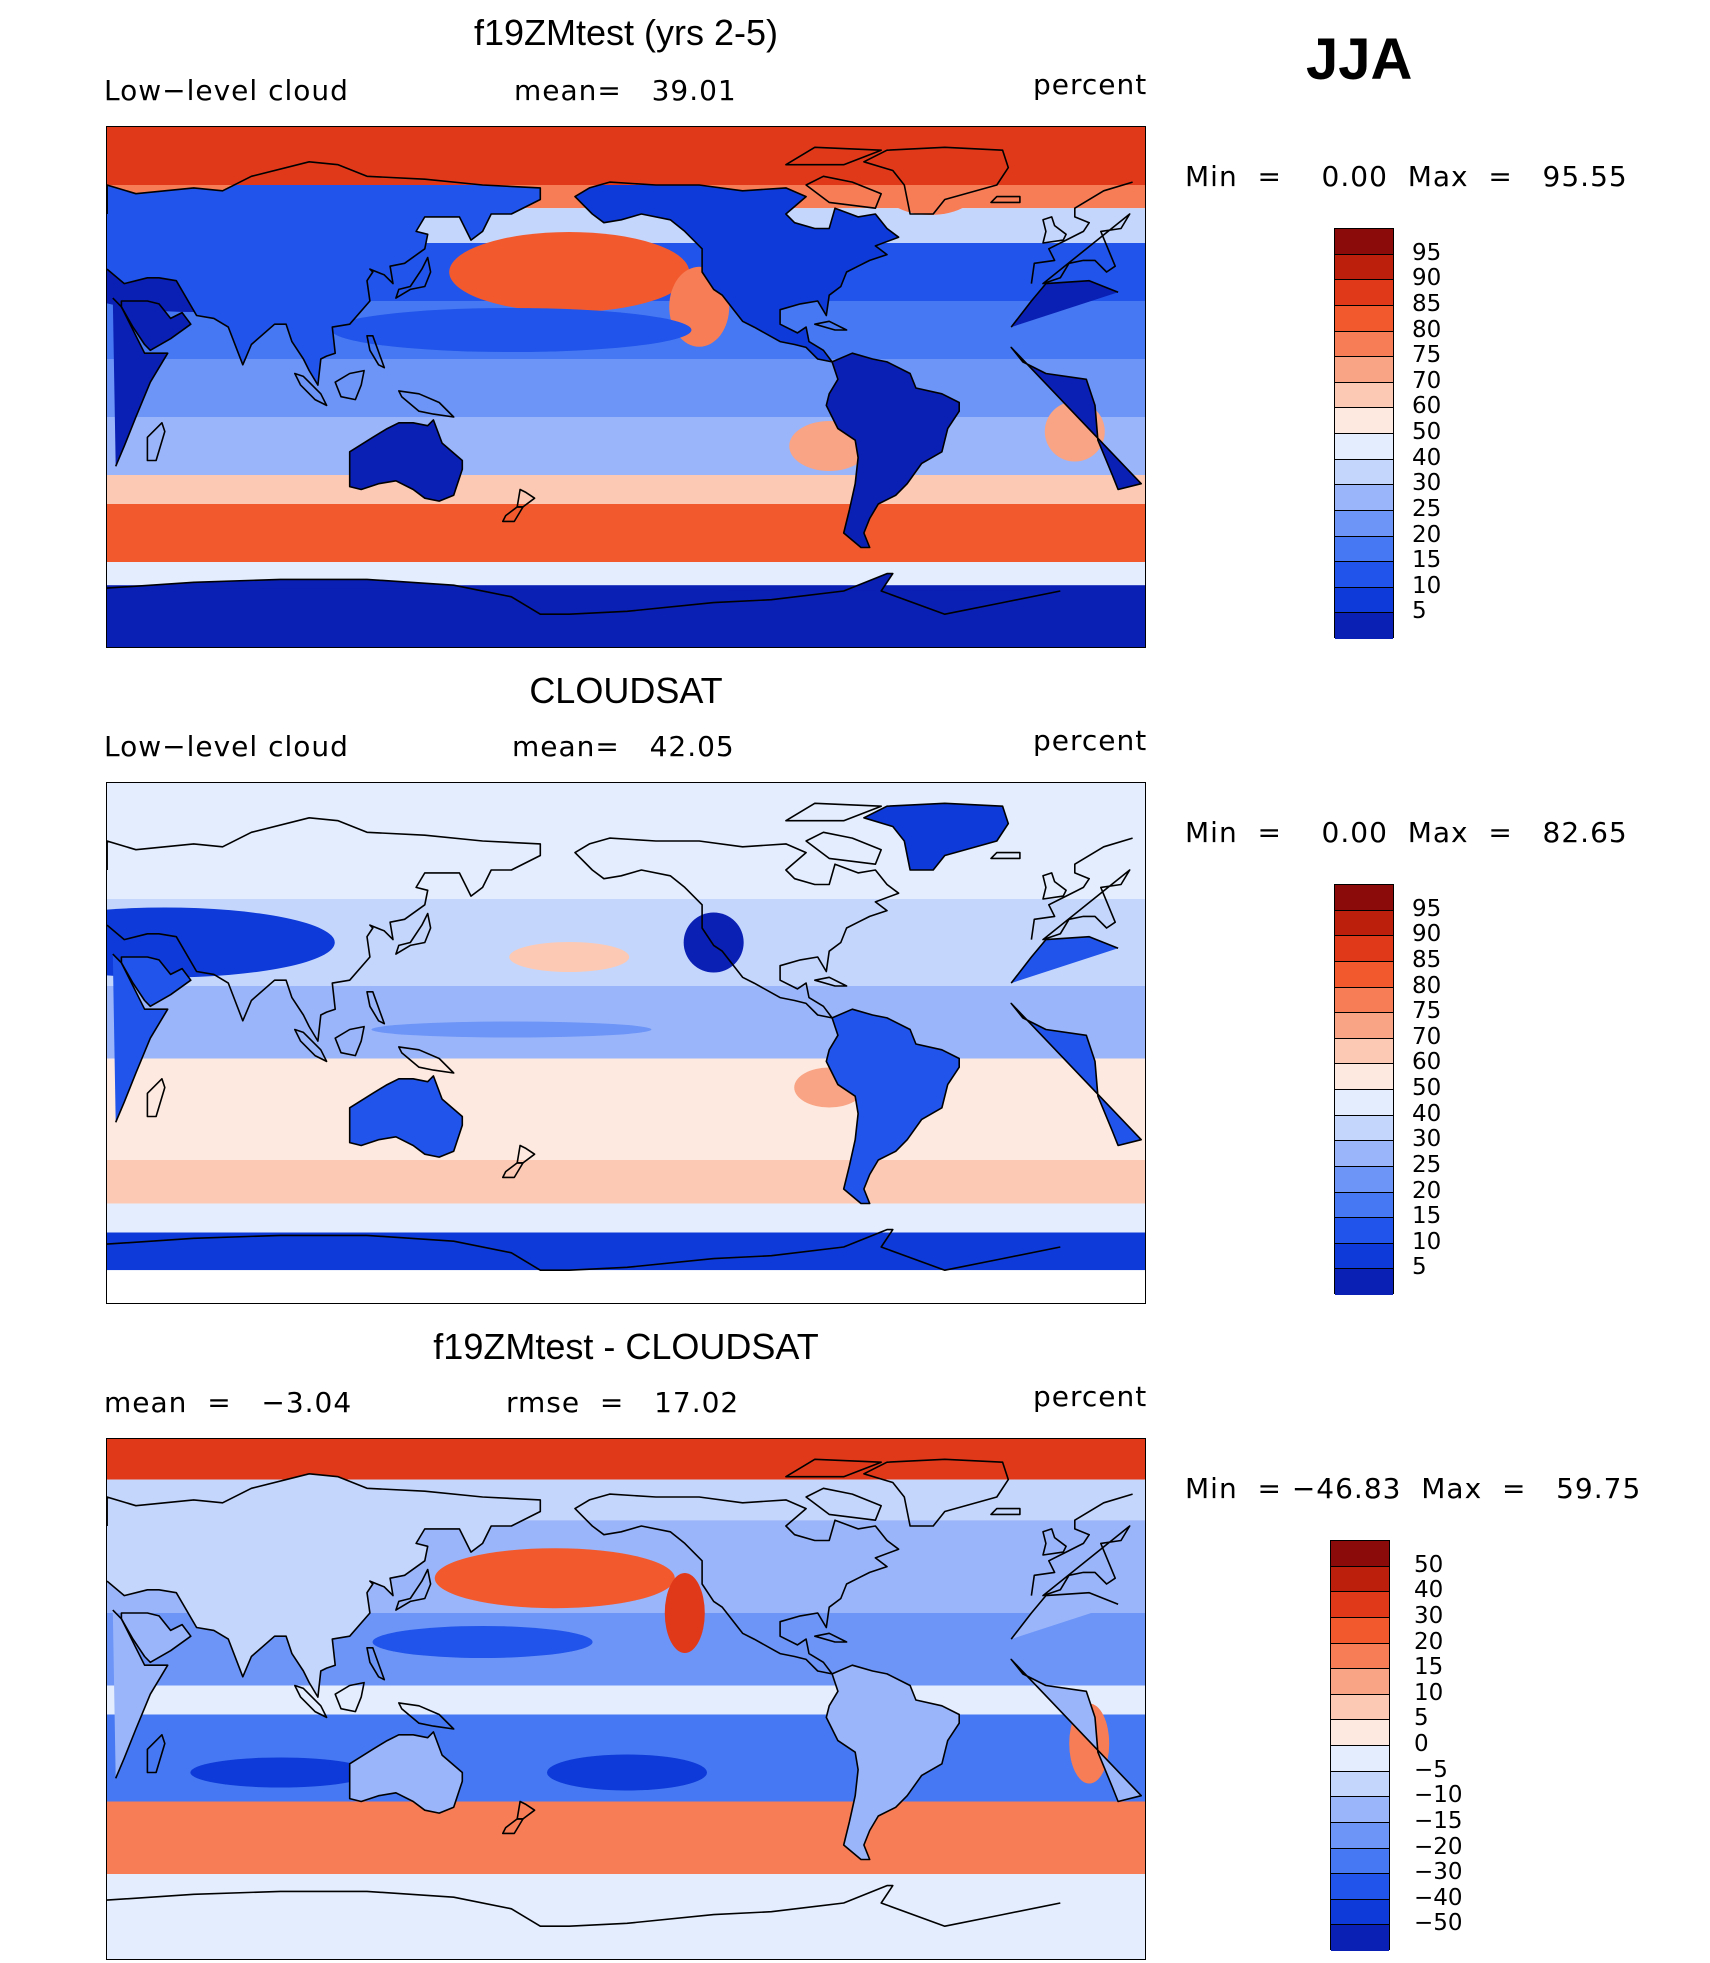 This screenshot has width=1710, height=1963. Describe the element at coordinates (1438, 1923) in the screenshot. I see `colorbar-tick-label: −50` at that location.